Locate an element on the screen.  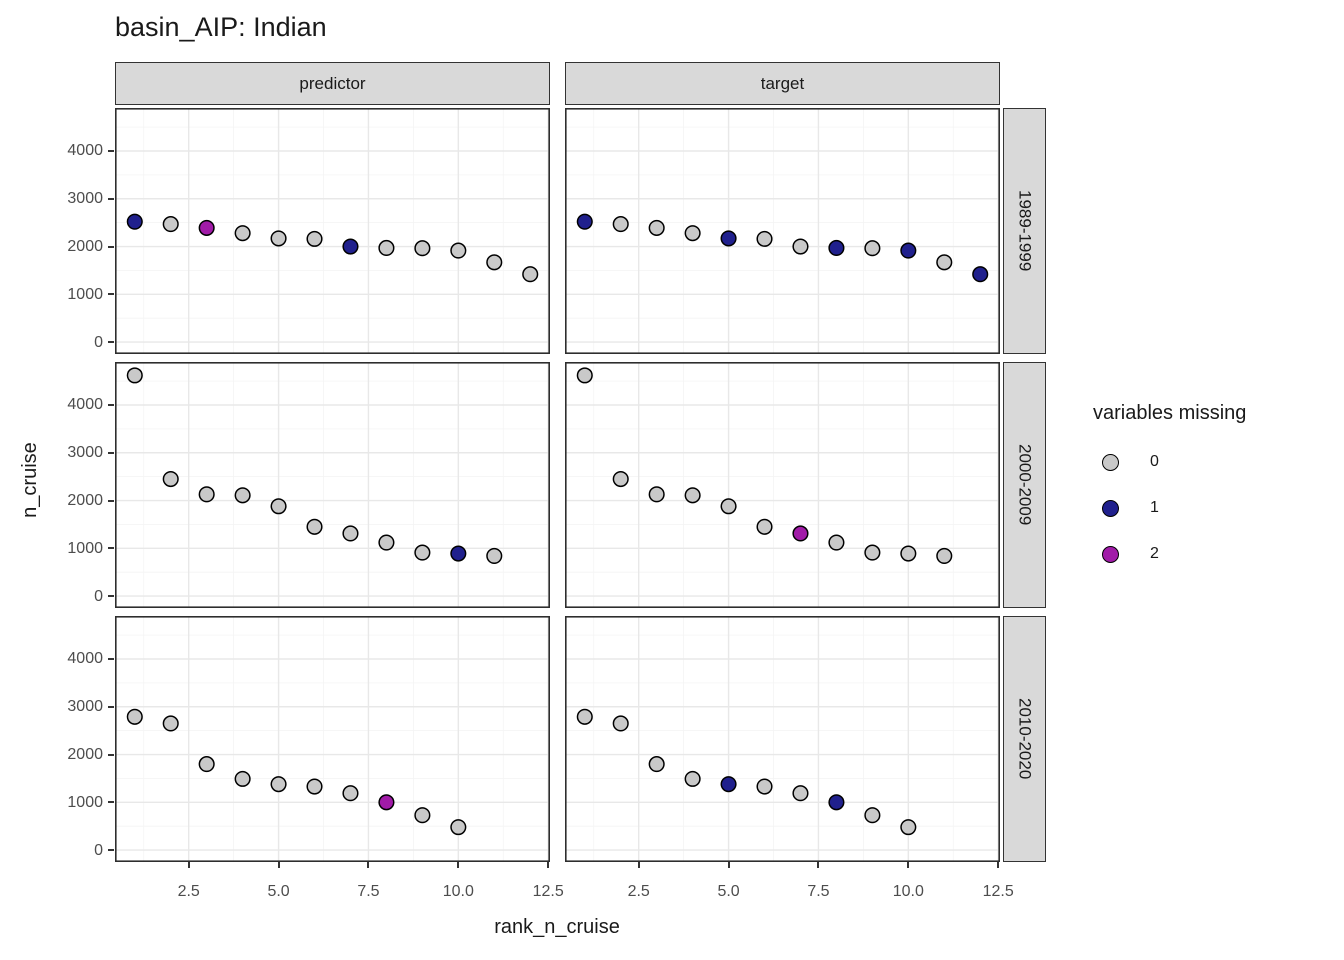
panel-predictor-1989-1999 is located at coordinates (332, 231).